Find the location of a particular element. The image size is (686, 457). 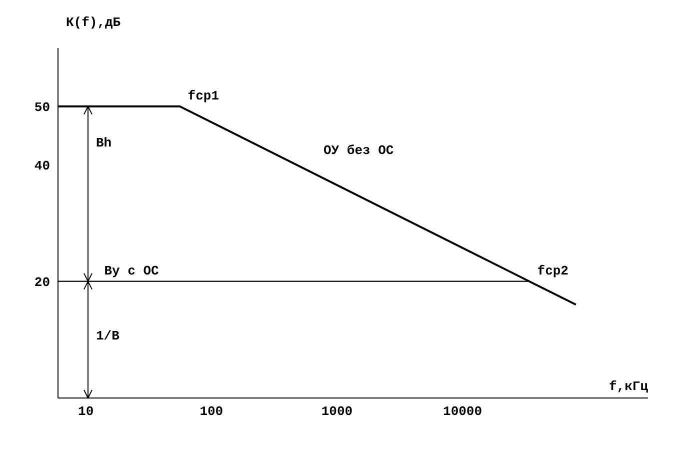

y-tick-label: 50 is located at coordinates (42, 107).